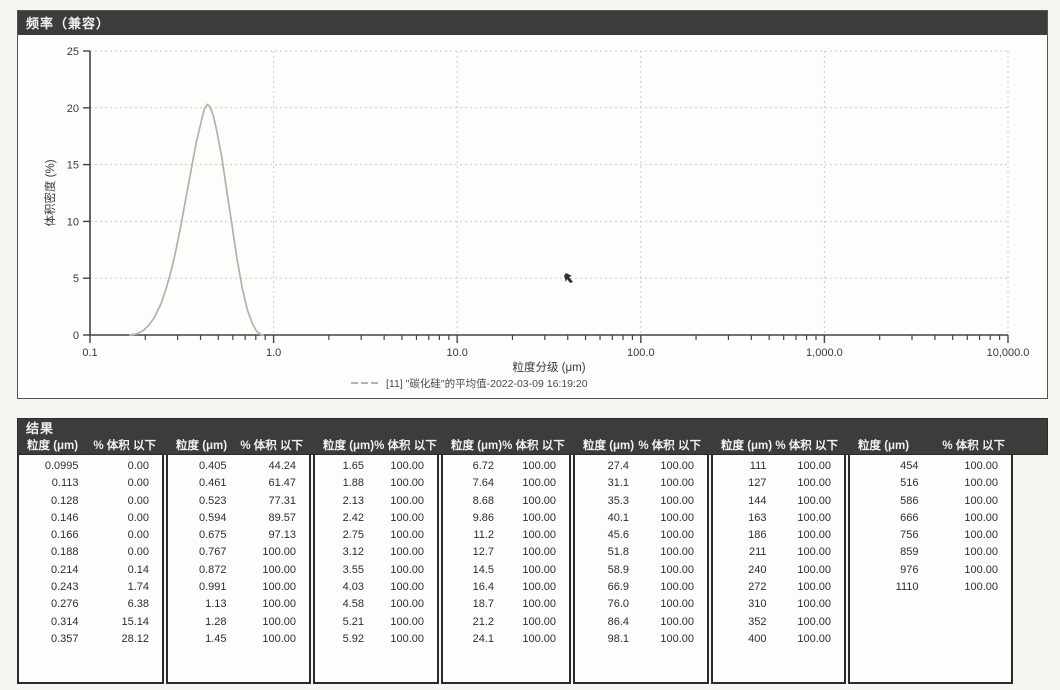 The height and width of the screenshot is (690, 1060). Describe the element at coordinates (757, 638) in the screenshot. I see `particle-size-value: 400` at that location.